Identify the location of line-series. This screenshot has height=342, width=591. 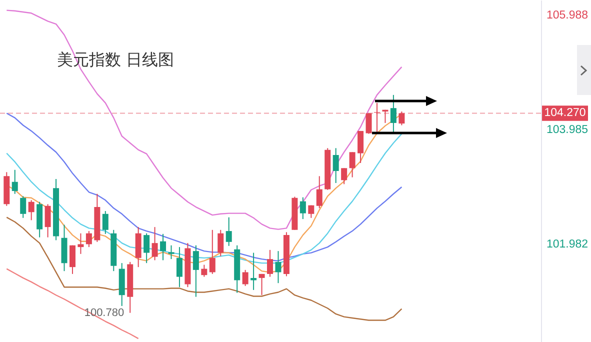
(72, 304).